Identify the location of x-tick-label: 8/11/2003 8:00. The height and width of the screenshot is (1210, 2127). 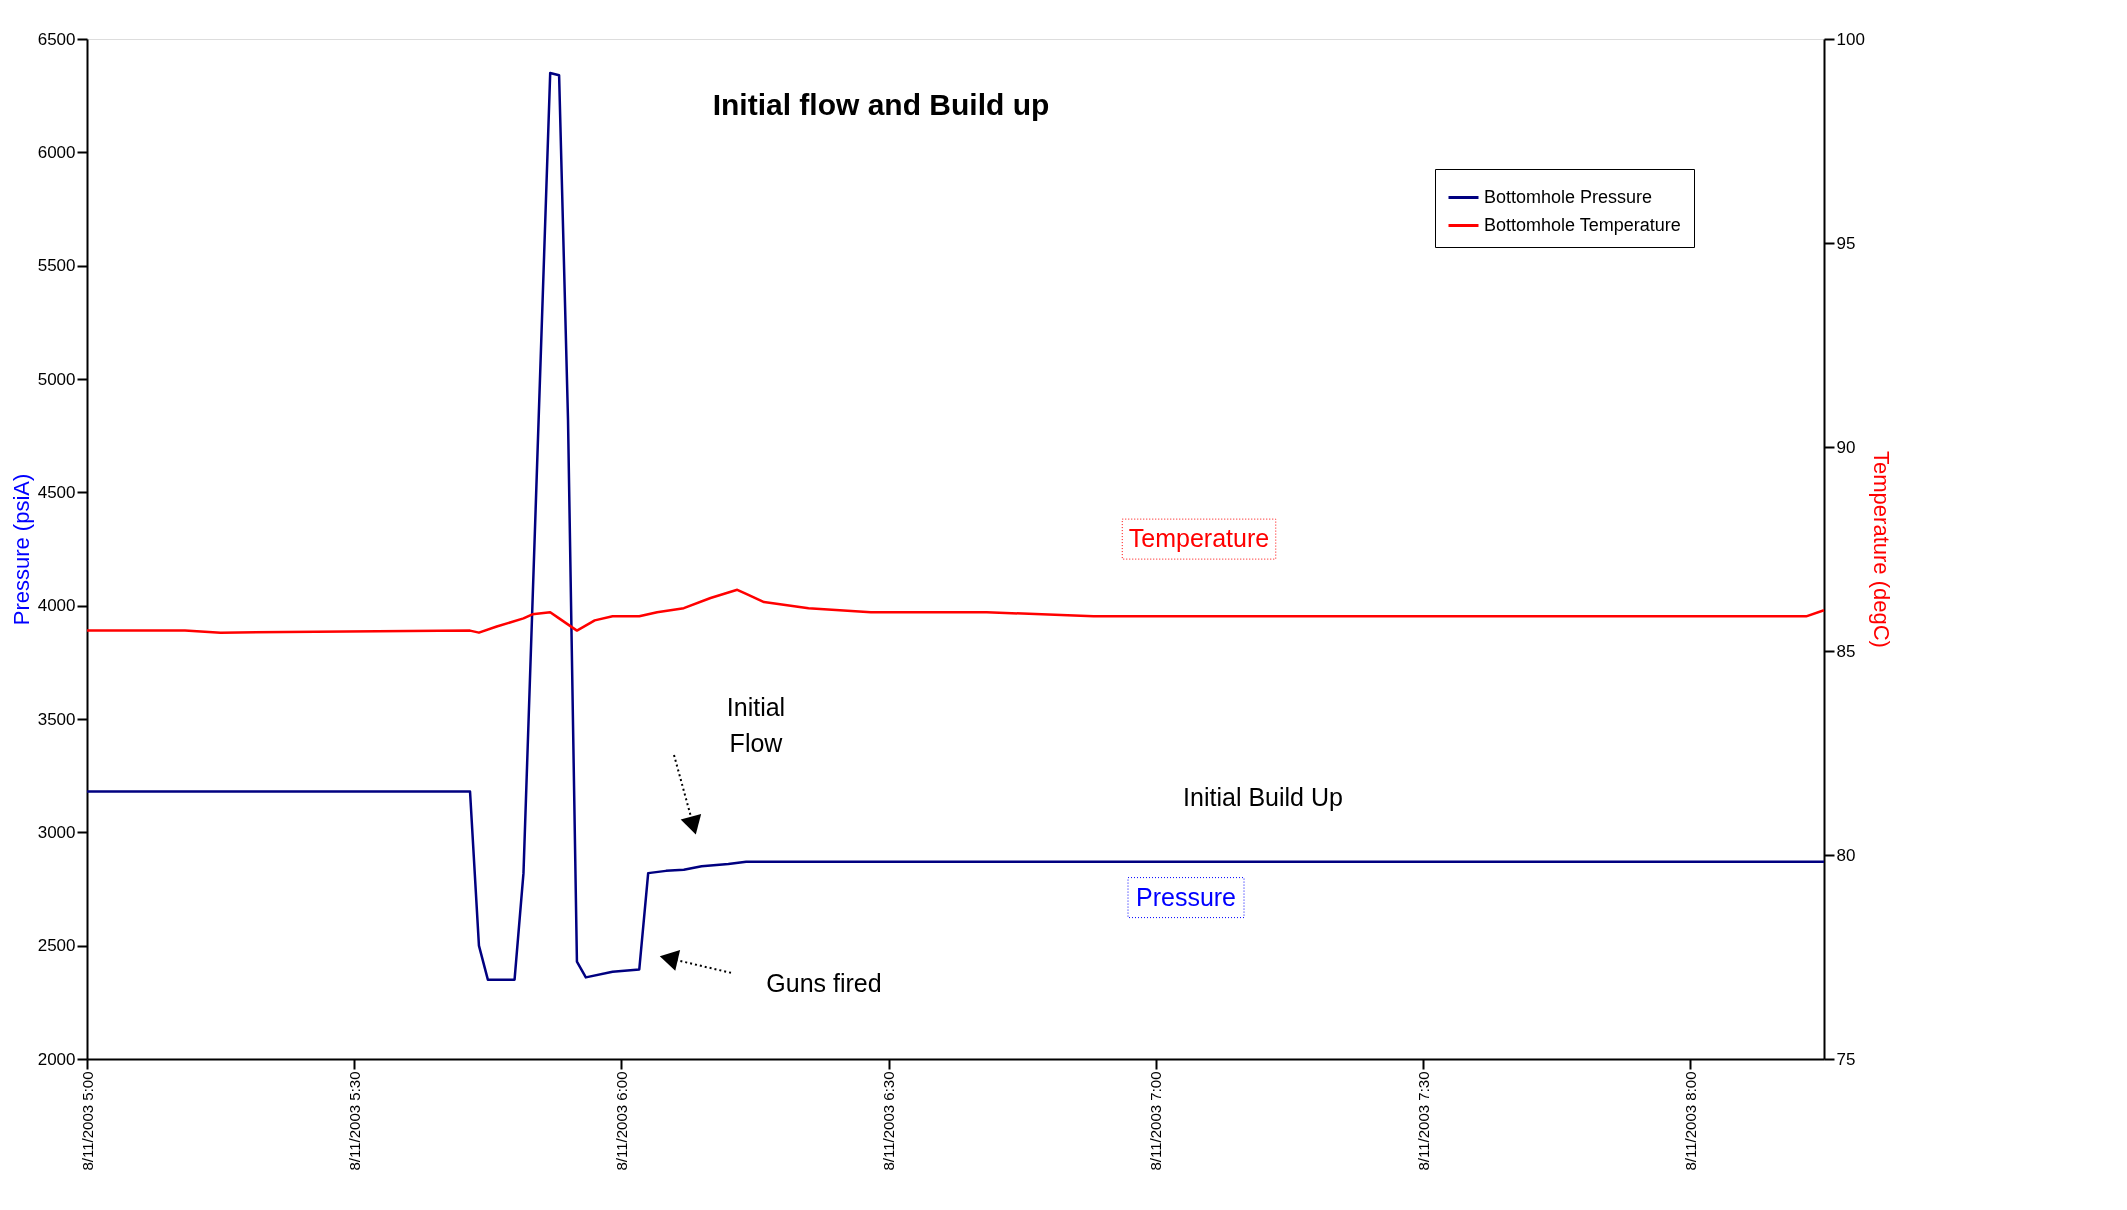
(1690, 1121).